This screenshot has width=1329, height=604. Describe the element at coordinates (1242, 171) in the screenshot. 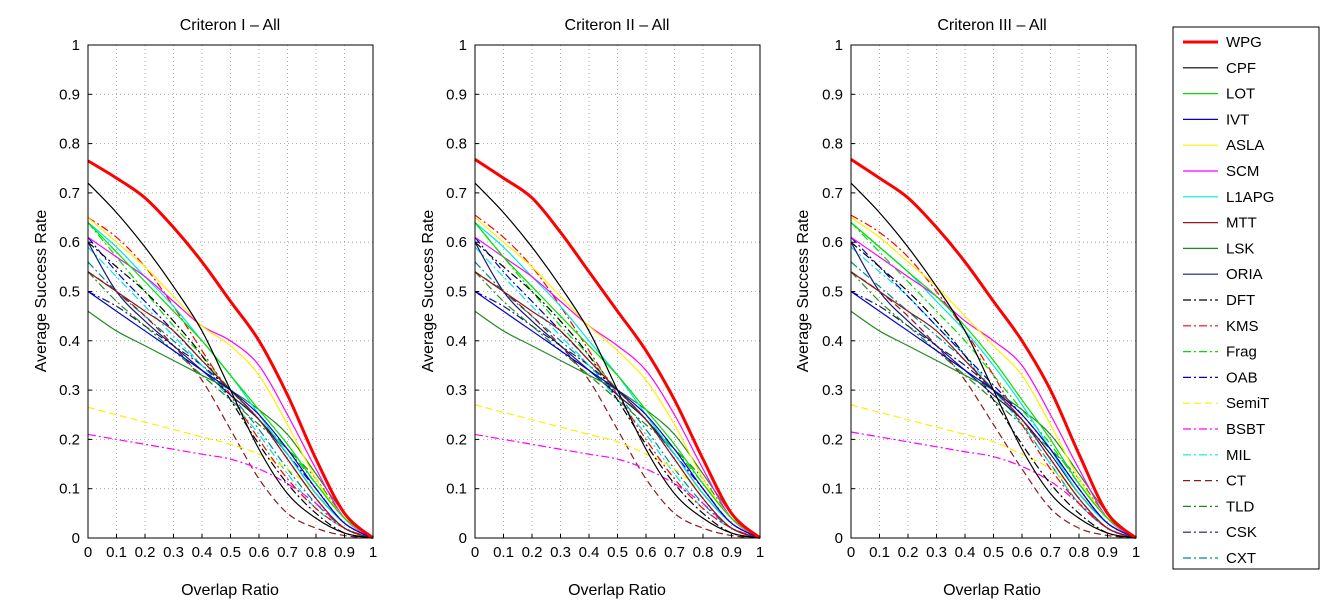

I see `legend-label: SCM` at that location.